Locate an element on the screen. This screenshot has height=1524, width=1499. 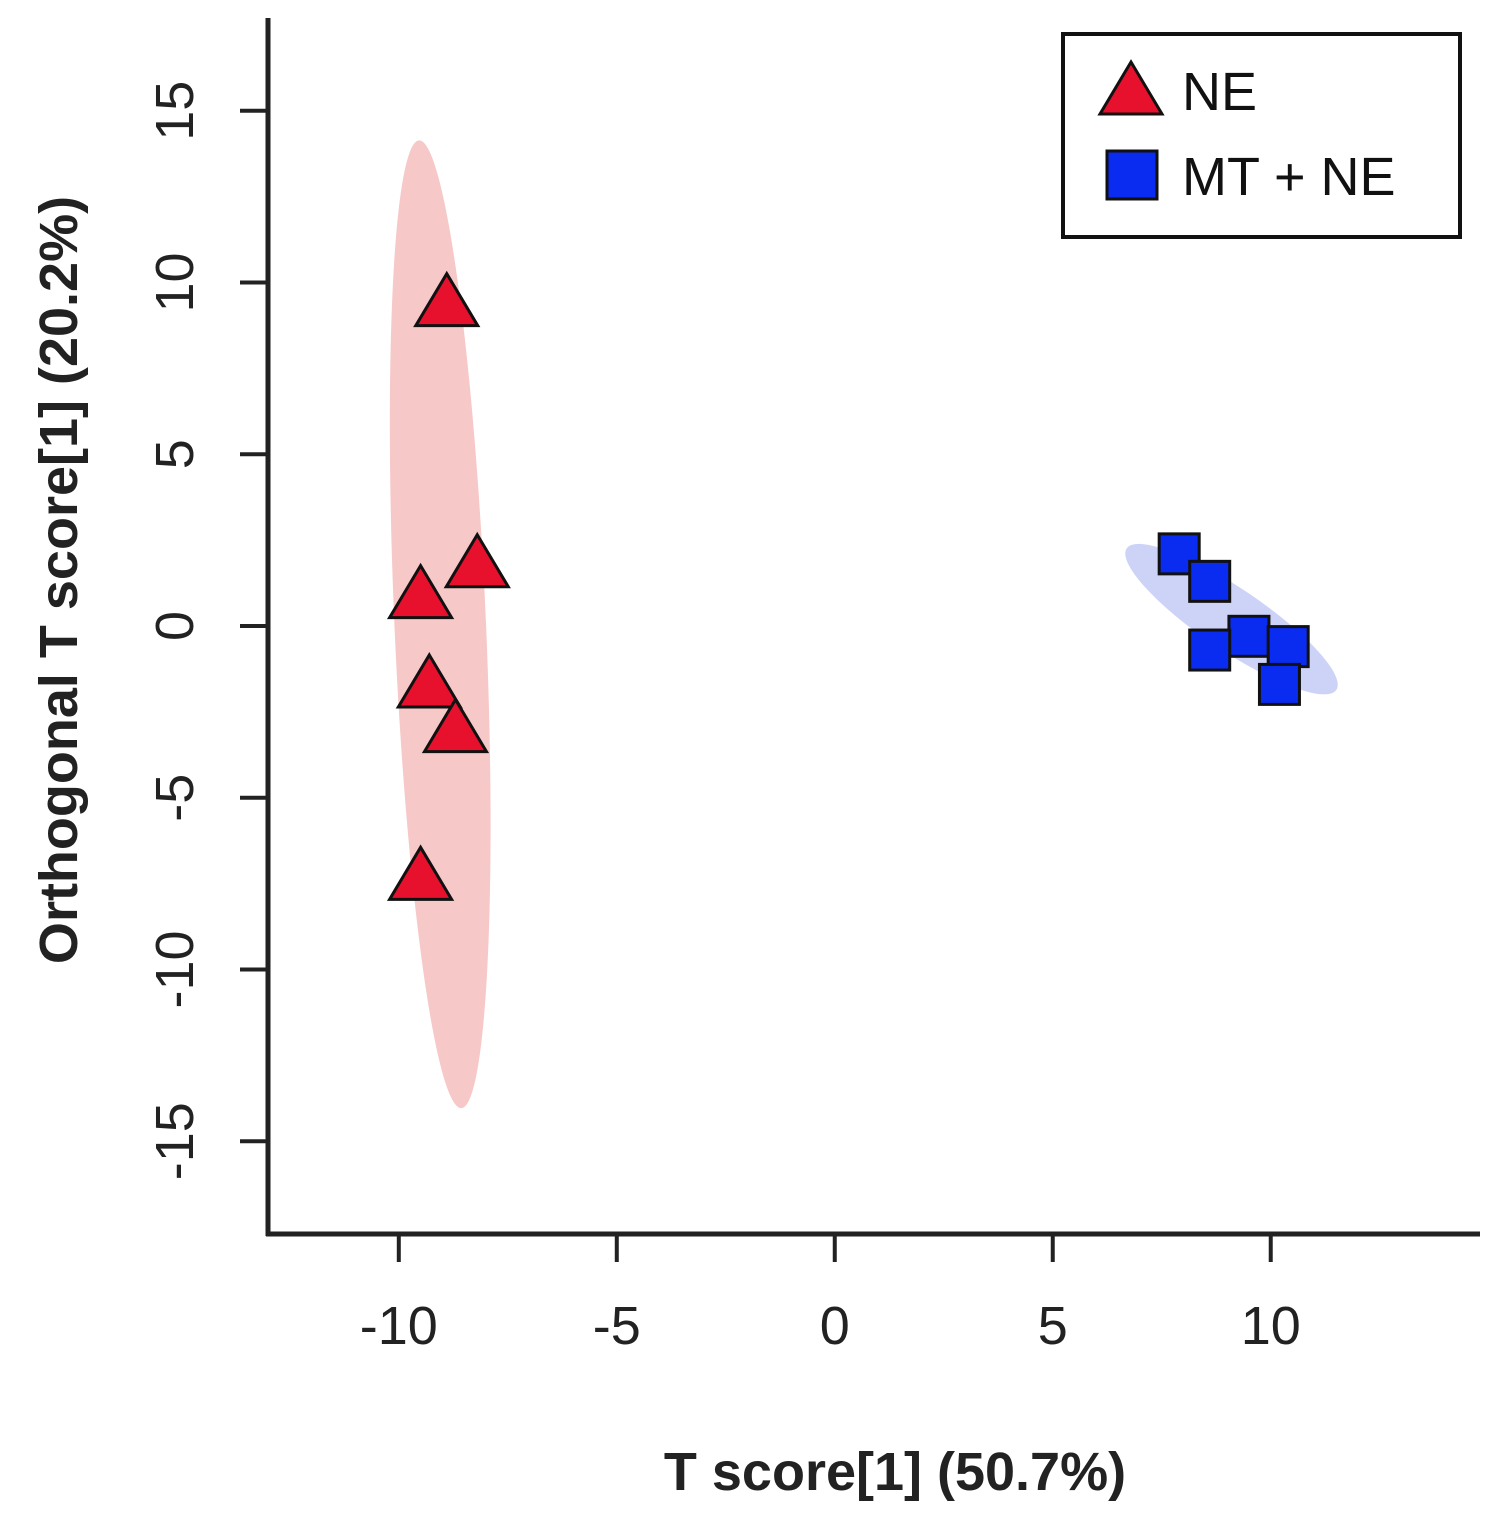
y-axis-title: Orthogonal T score[1] (20.2%) is located at coordinates (59, 580).